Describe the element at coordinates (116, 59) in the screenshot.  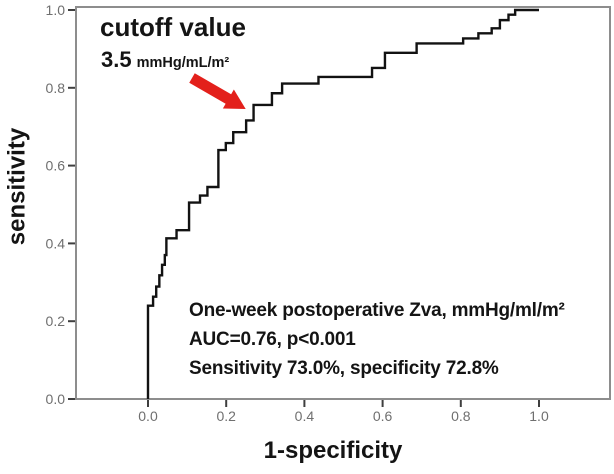
I see `cutoff-value: 3.5` at that location.